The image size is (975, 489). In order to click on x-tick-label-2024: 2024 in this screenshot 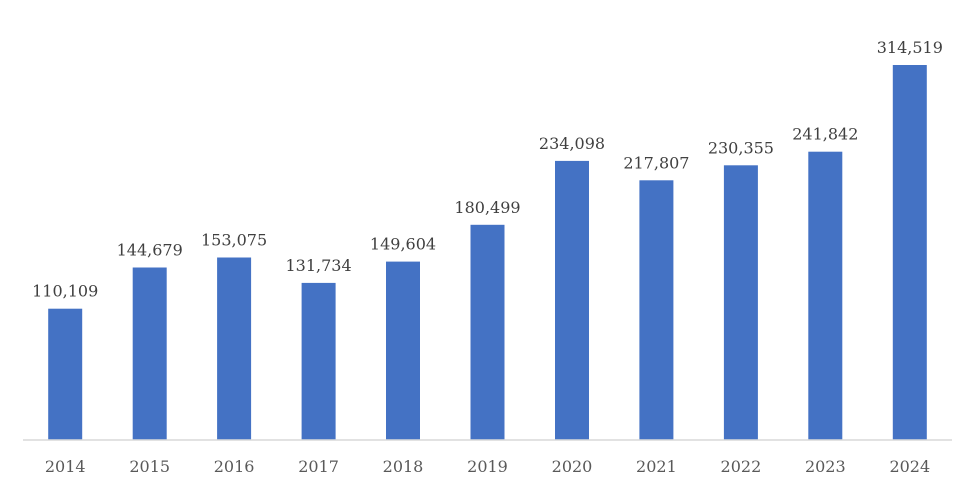, I will do `click(909, 466)`.